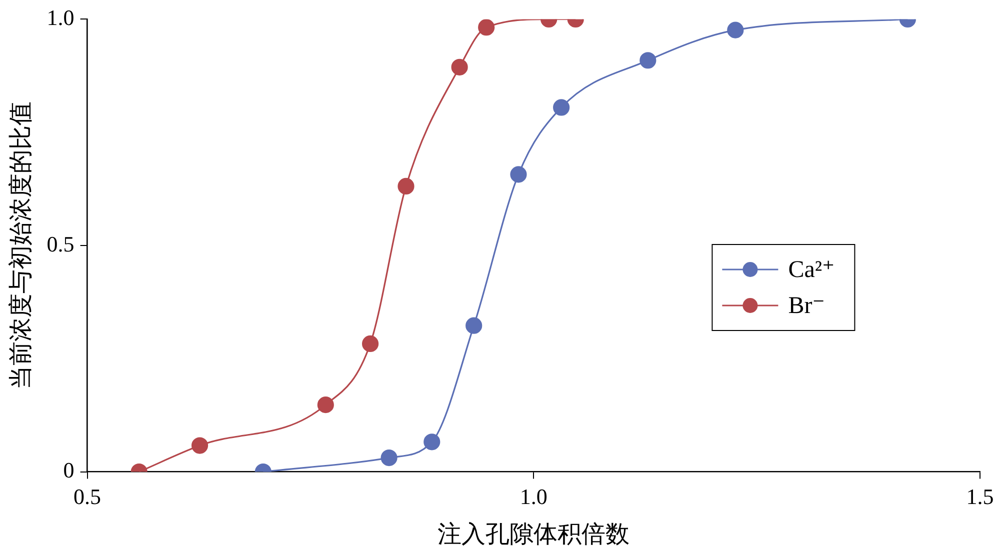  Describe the element at coordinates (60, 17) in the screenshot. I see `y-tick-label: 1.0` at that location.